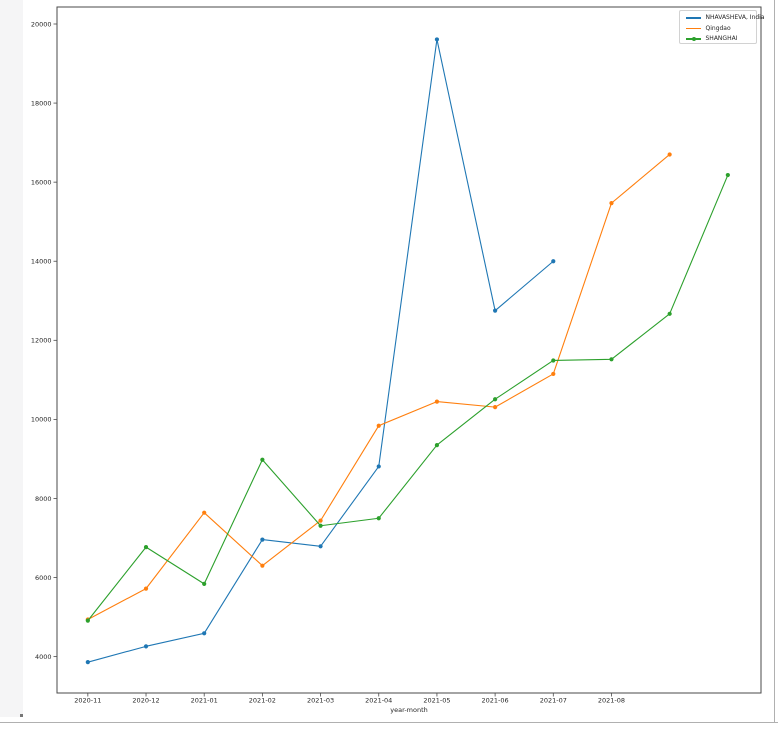 The image size is (778, 731). I want to click on y-tick-label: 18000, so click(41, 103).